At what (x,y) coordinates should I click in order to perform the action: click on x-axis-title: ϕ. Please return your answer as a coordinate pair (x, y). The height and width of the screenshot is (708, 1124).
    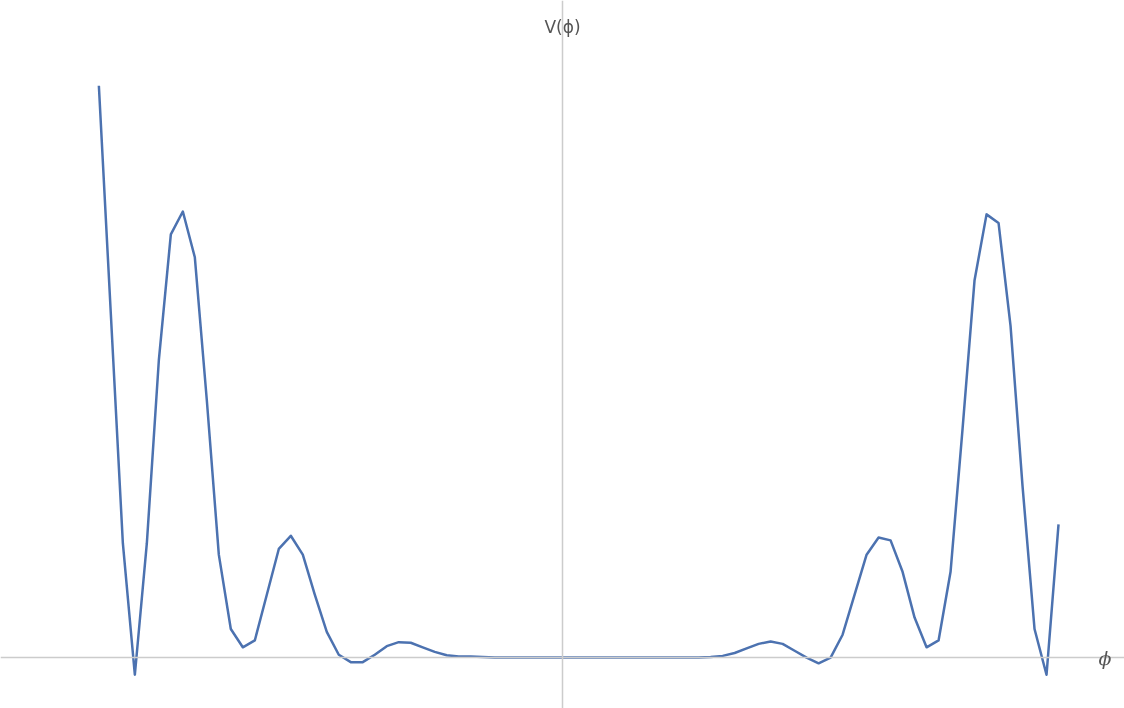
    Looking at the image, I should click on (1105, 657).